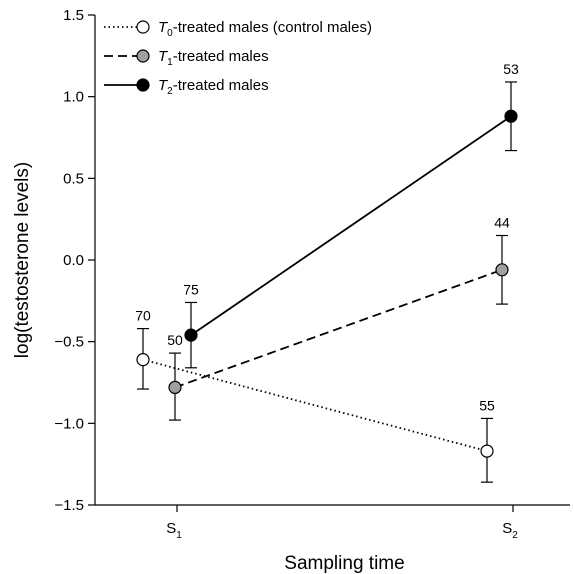  What do you see at coordinates (143, 316) in the screenshot?
I see `sample-size-label: 70` at bounding box center [143, 316].